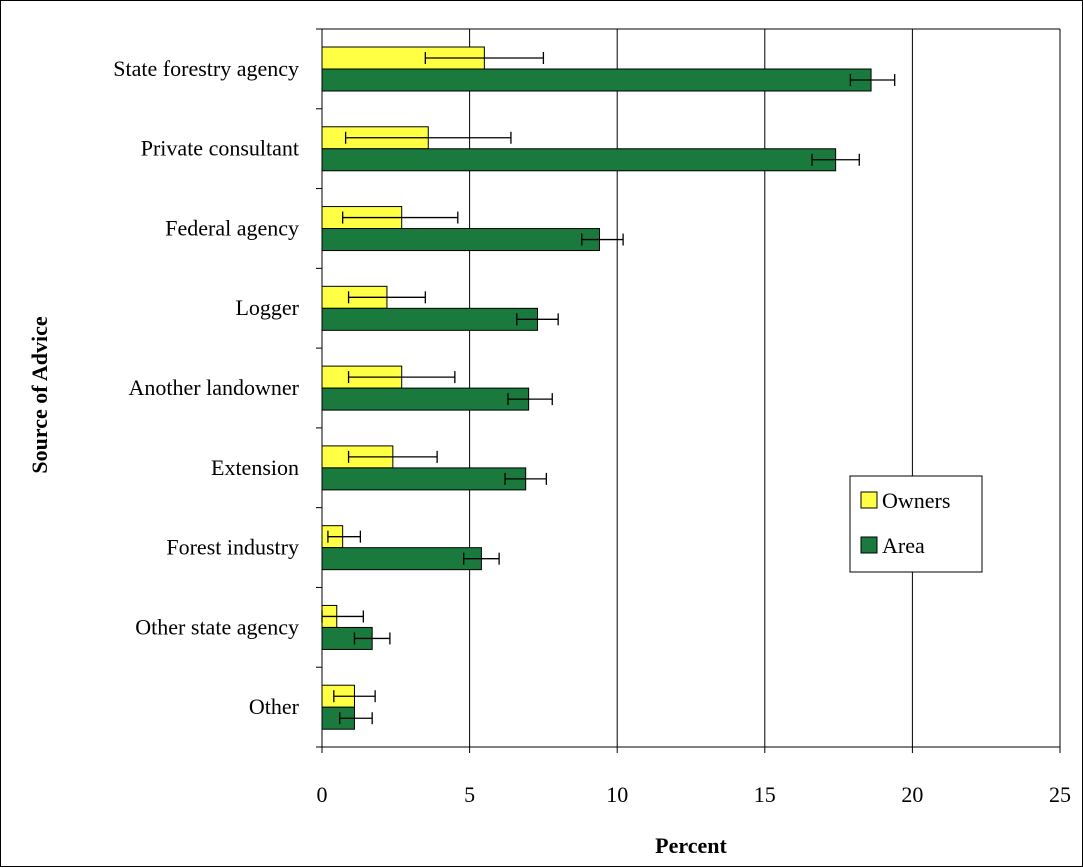 The image size is (1083, 868). Describe the element at coordinates (691, 845) in the screenshot. I see `x-axis-title: Percent` at that location.